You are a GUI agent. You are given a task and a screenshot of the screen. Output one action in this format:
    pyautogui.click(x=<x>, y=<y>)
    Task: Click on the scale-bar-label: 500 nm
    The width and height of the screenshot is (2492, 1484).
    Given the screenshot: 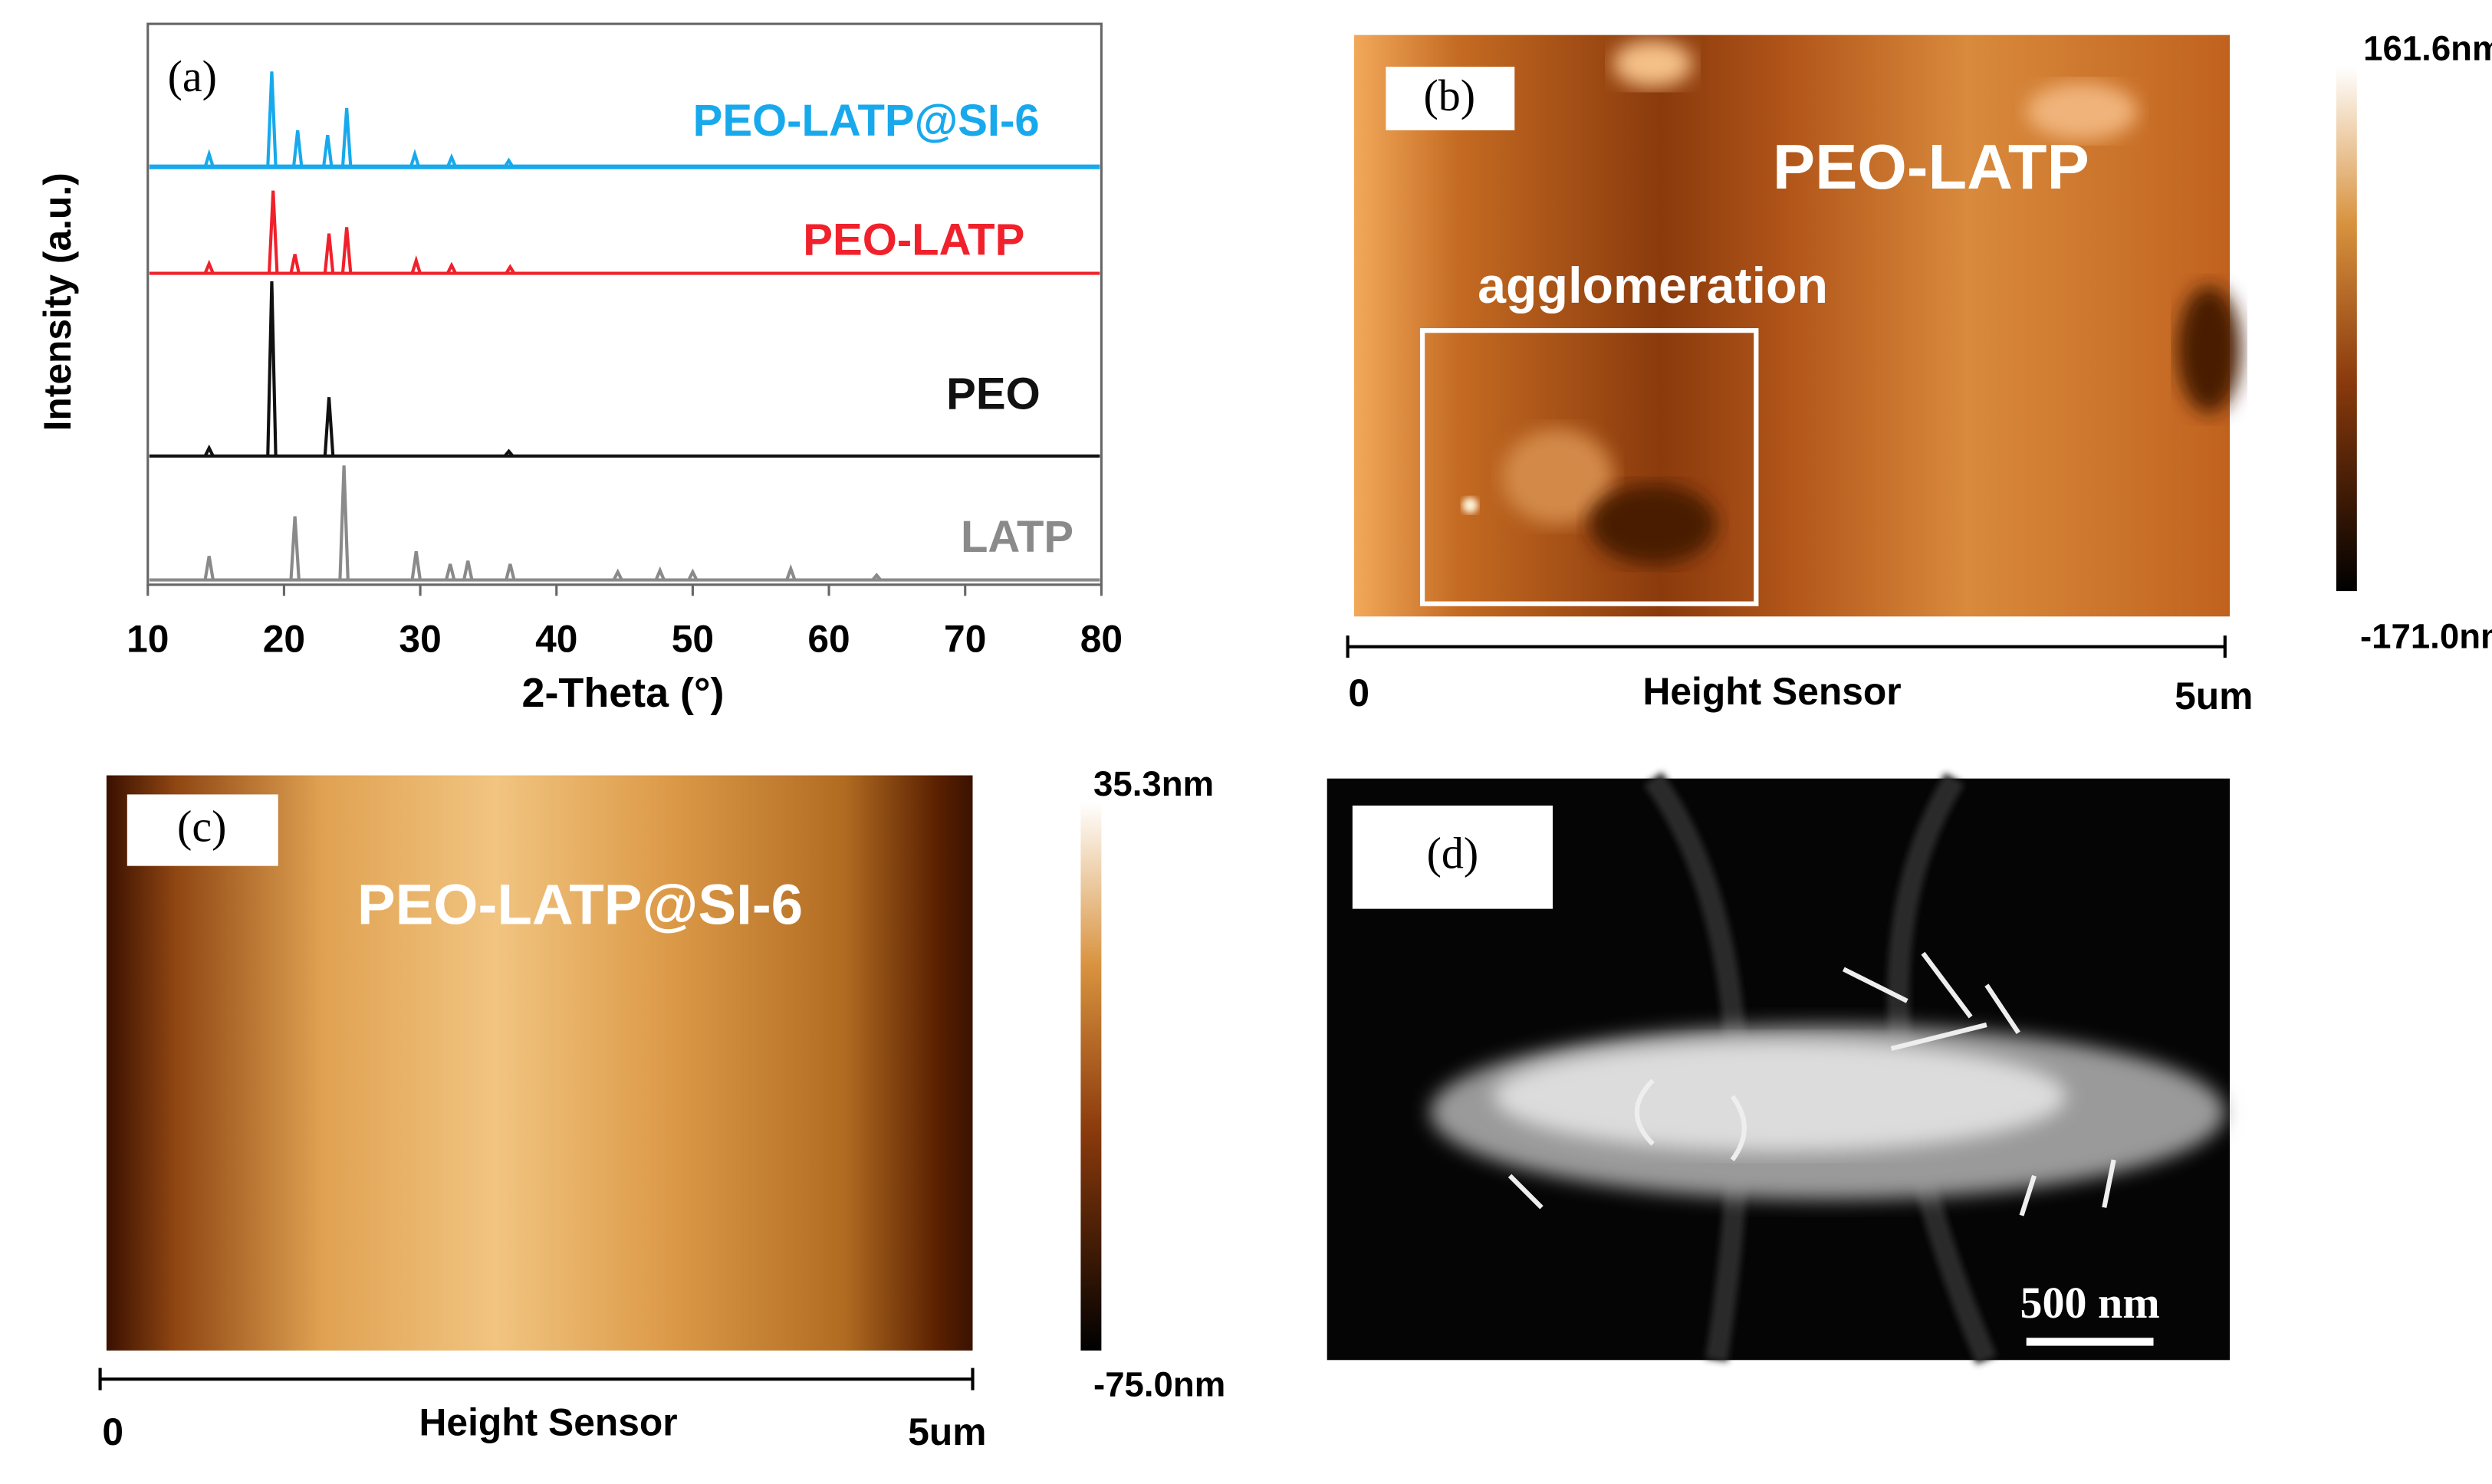 What is the action you would take?
    pyautogui.click(x=2090, y=1303)
    